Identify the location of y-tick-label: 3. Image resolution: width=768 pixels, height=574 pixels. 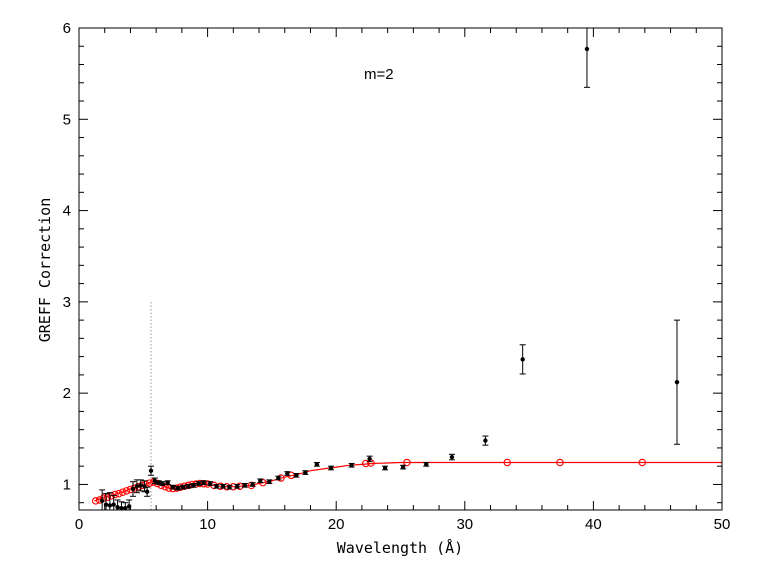
(67, 302).